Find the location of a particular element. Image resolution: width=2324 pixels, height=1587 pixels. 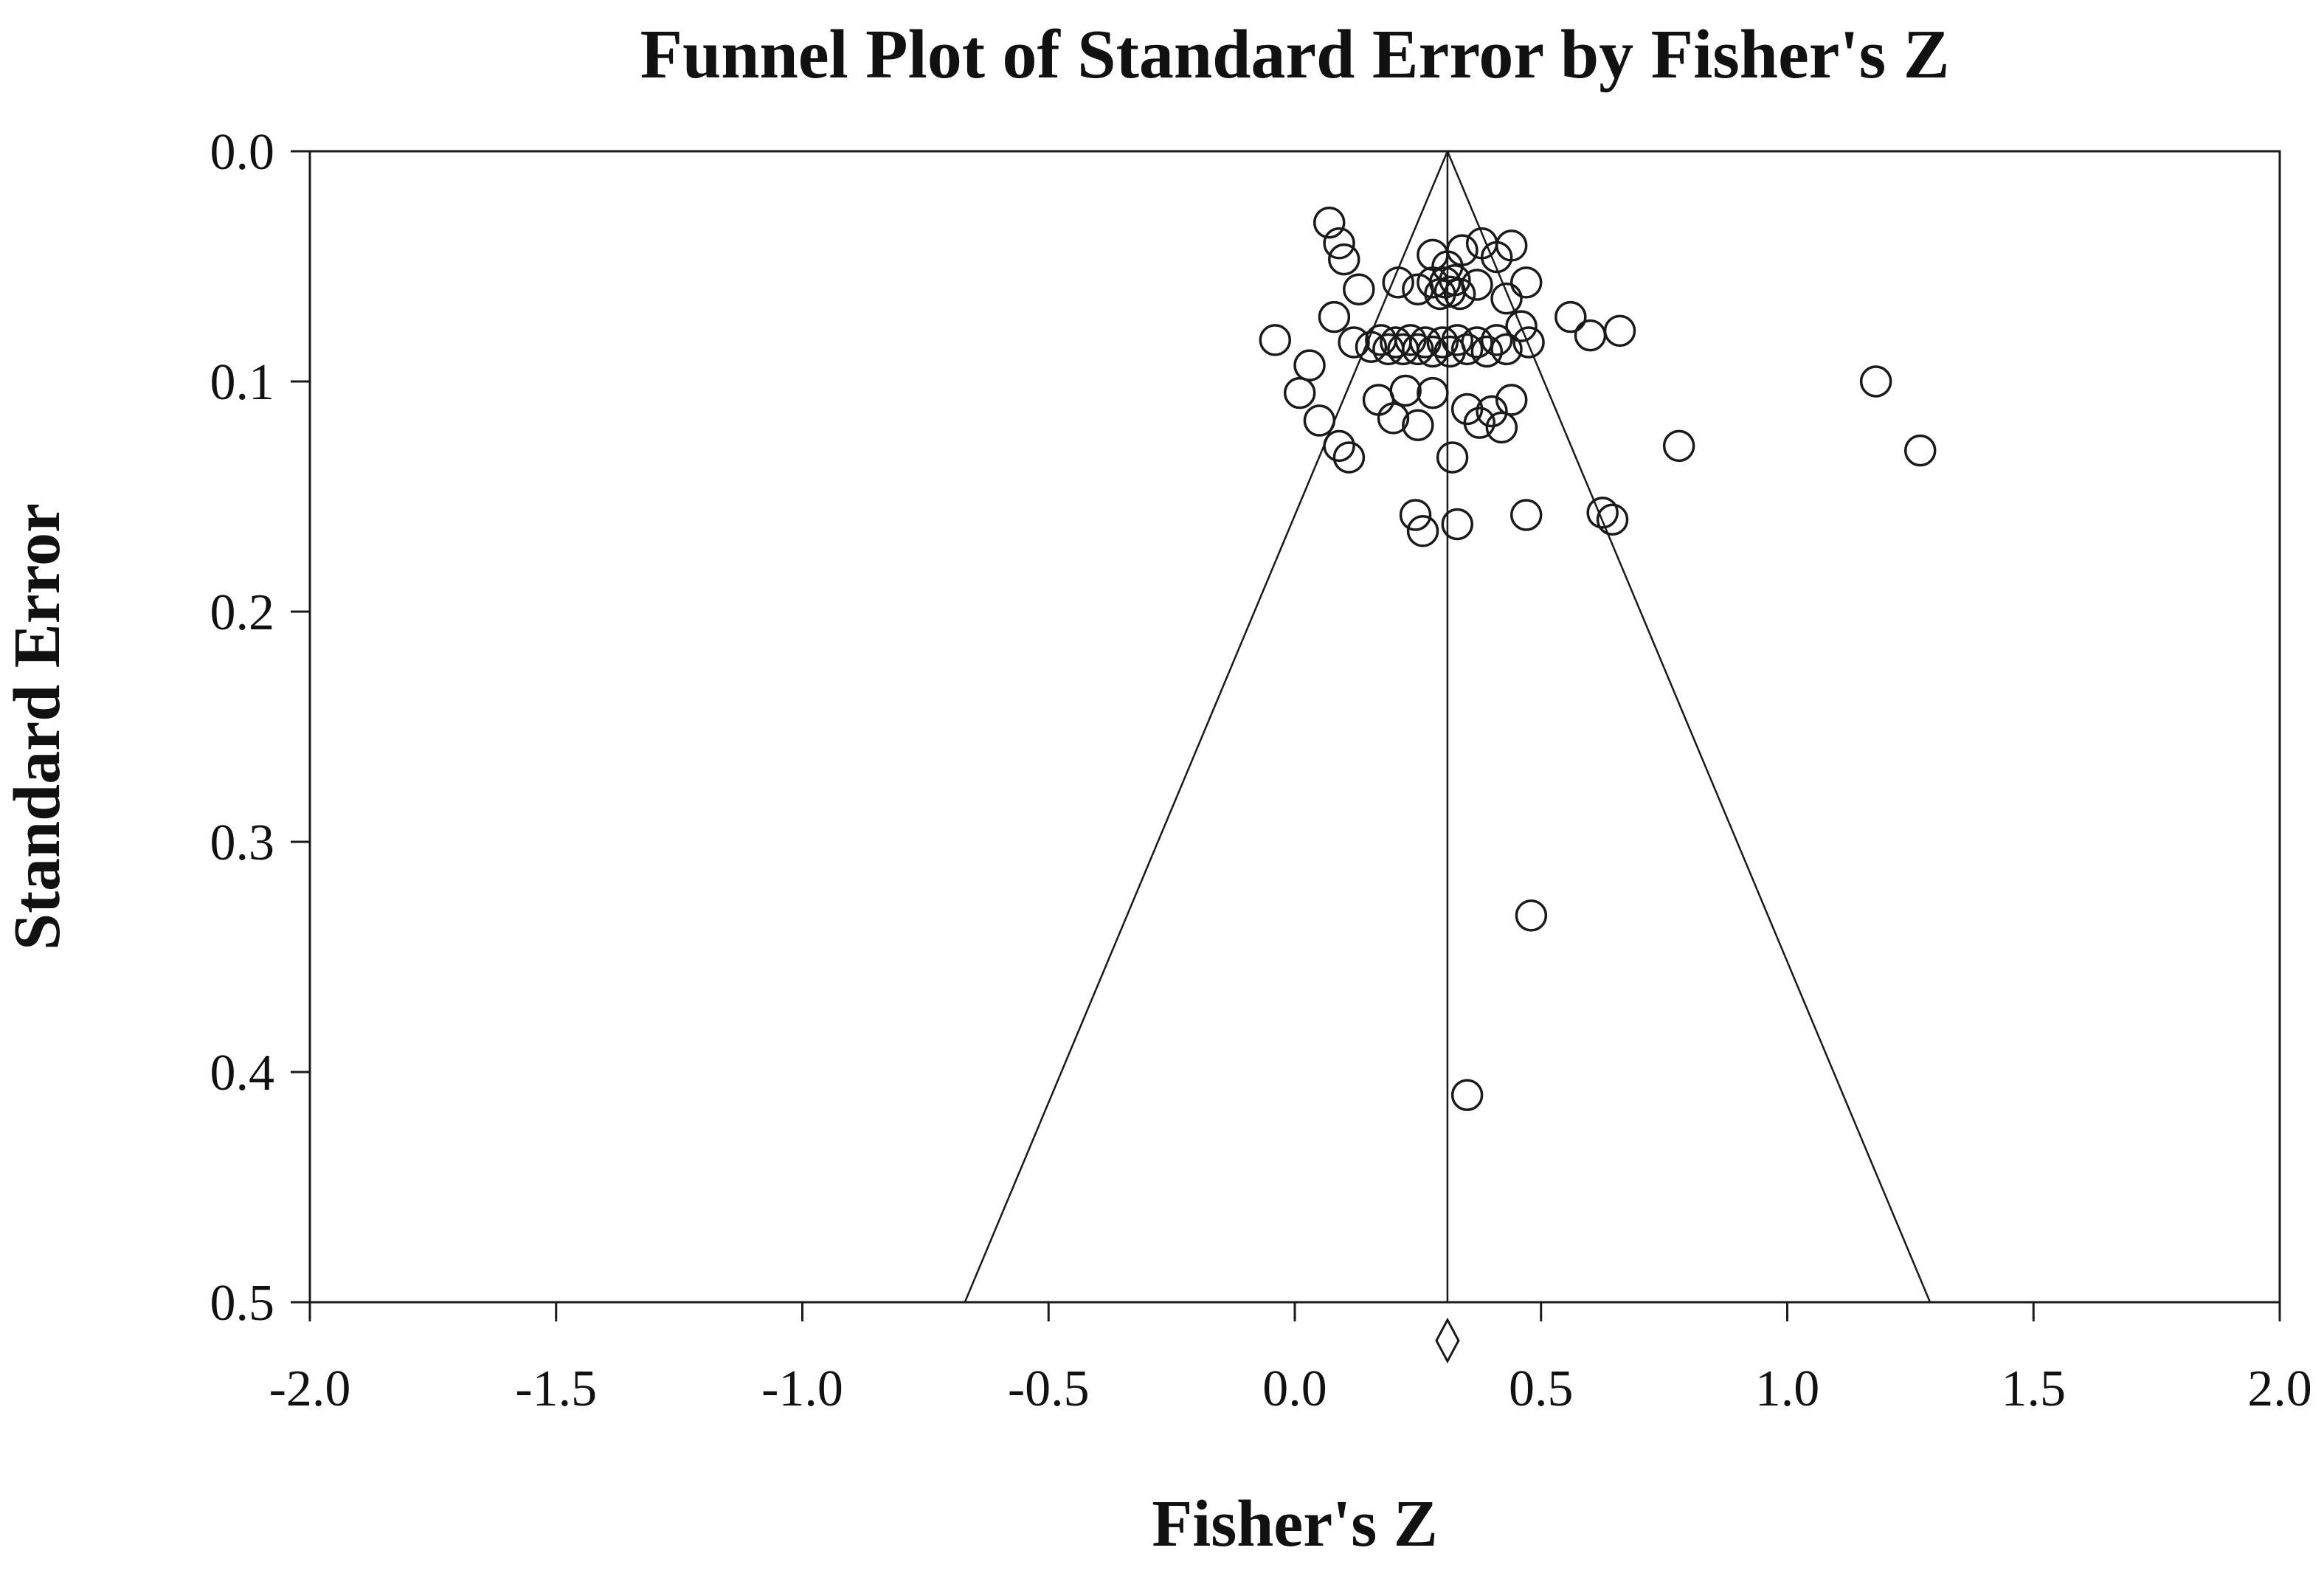

x-tick-label: -1.0 is located at coordinates (802, 1388).